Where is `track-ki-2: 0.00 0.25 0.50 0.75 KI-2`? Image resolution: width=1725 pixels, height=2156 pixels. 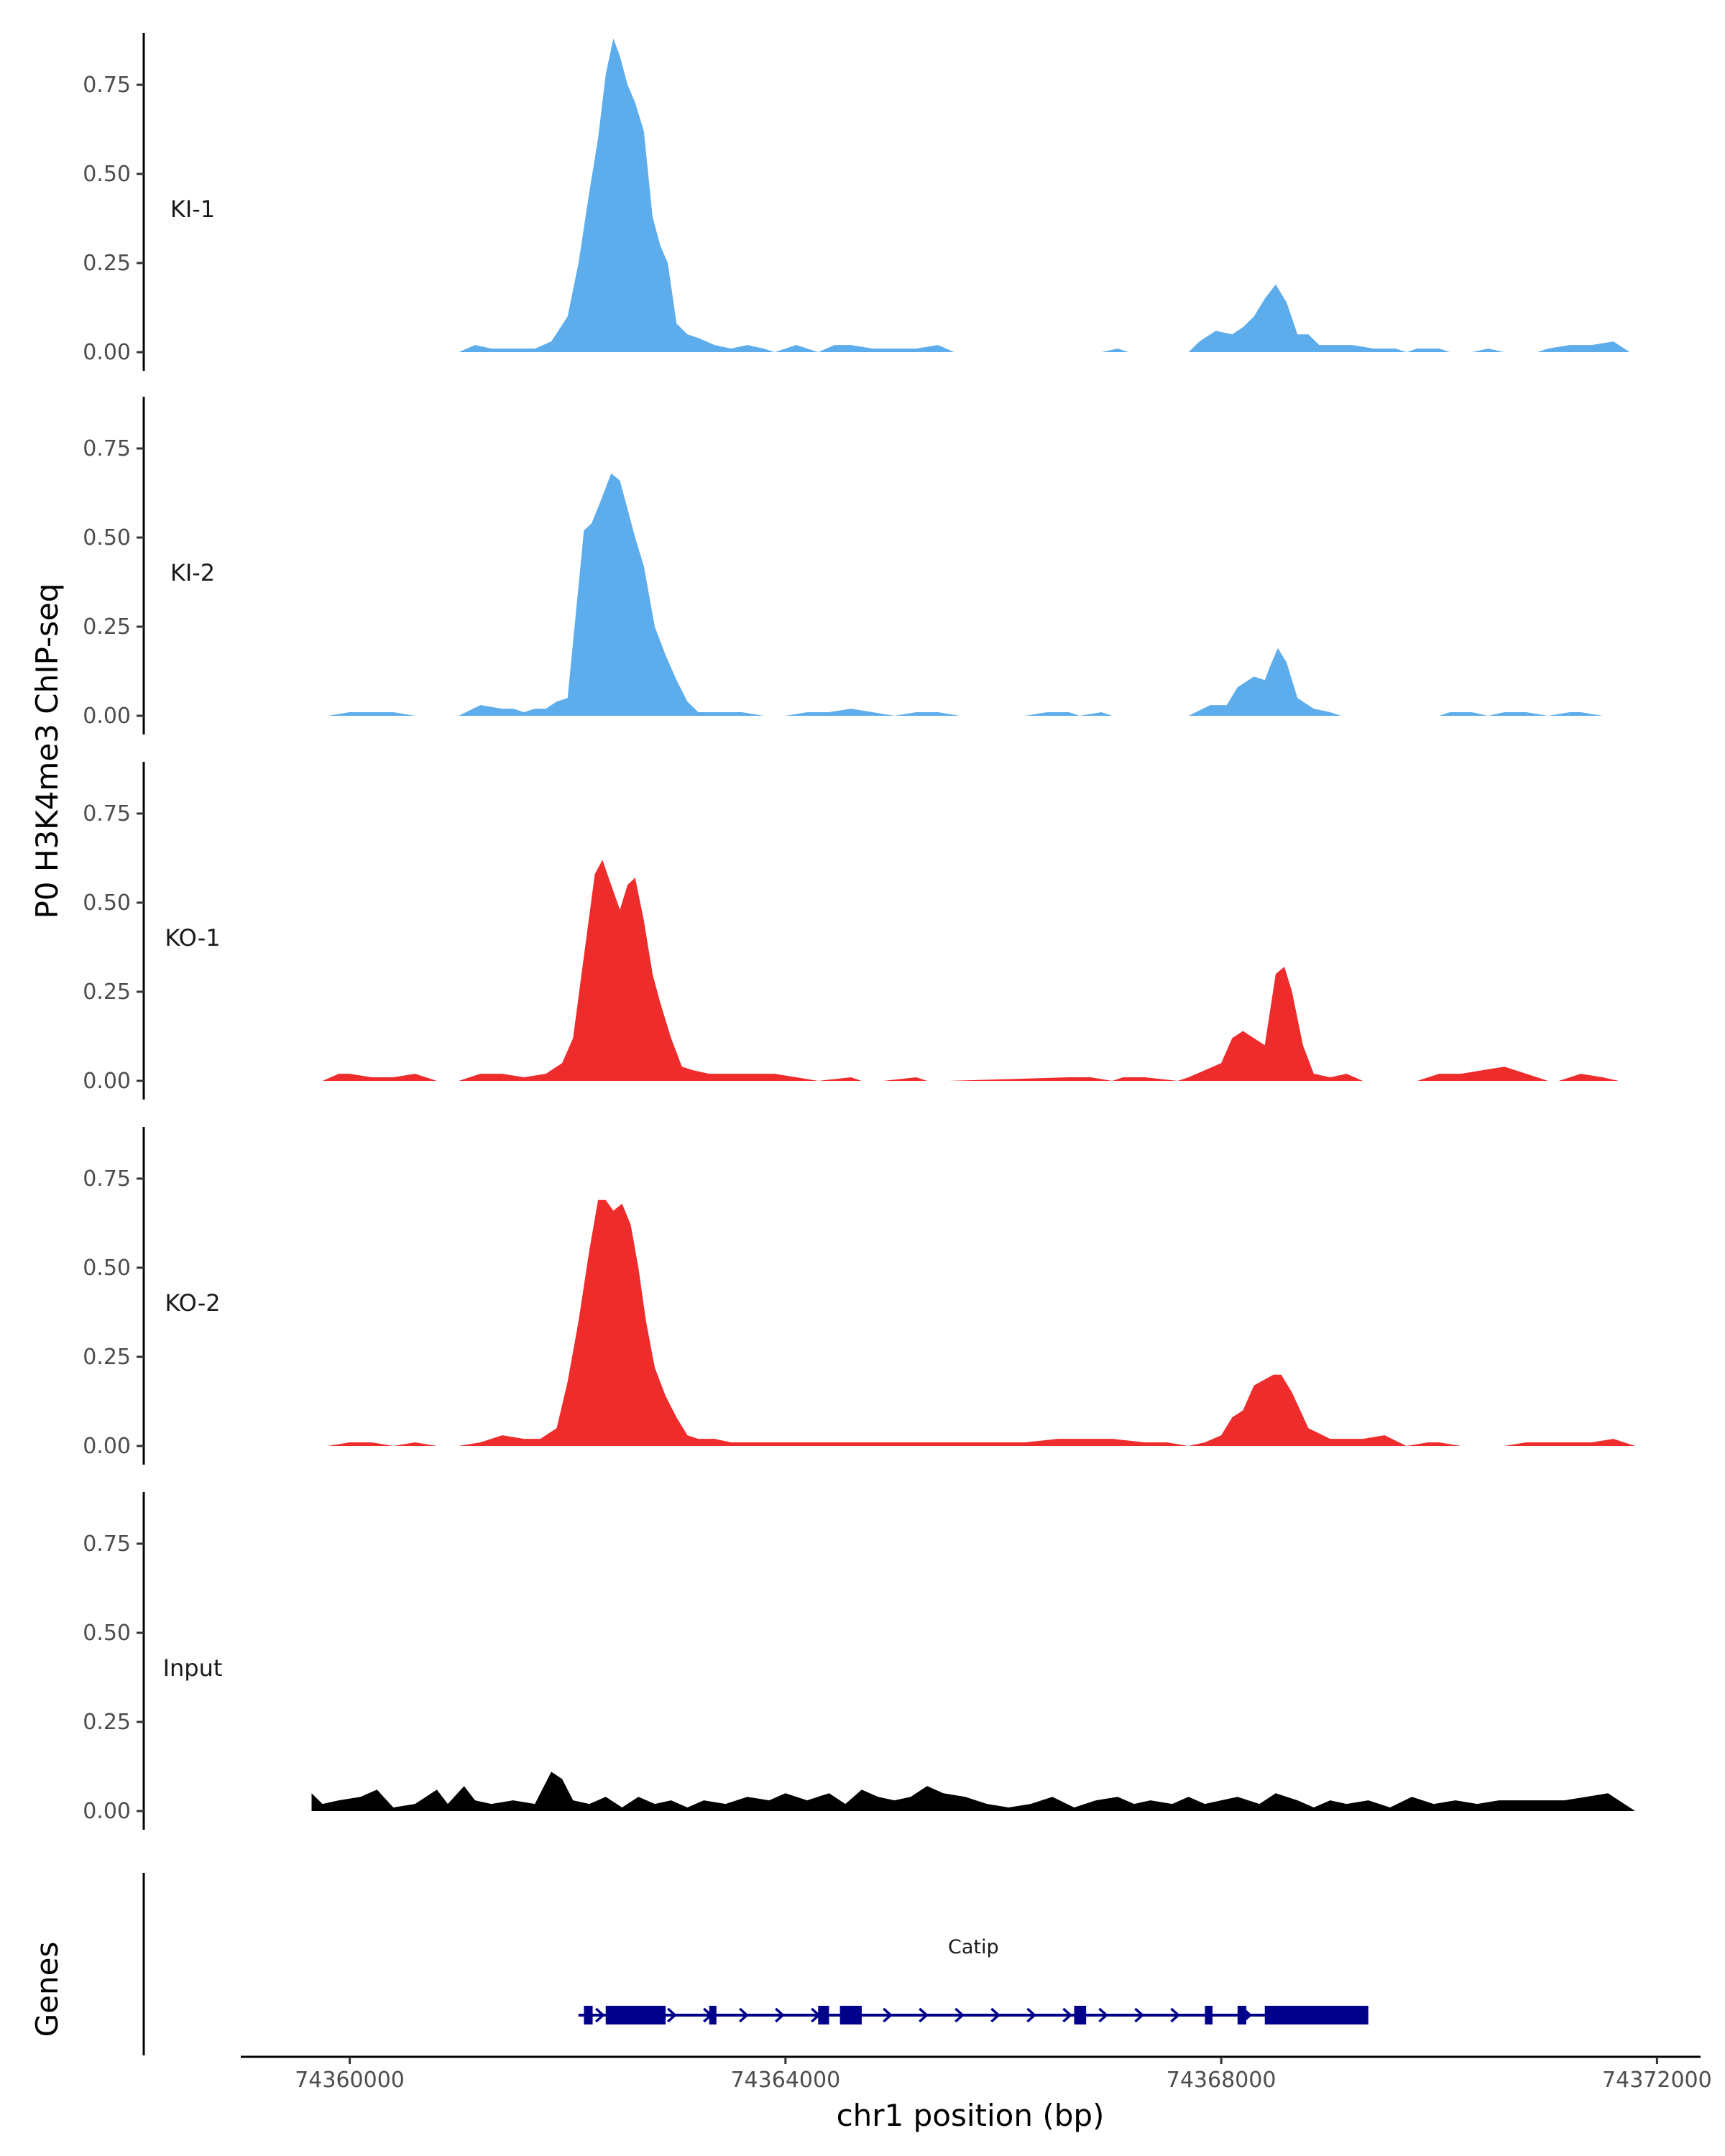 track-ki-2: 0.00 0.25 0.50 0.75 KI-2 is located at coordinates (843, 565).